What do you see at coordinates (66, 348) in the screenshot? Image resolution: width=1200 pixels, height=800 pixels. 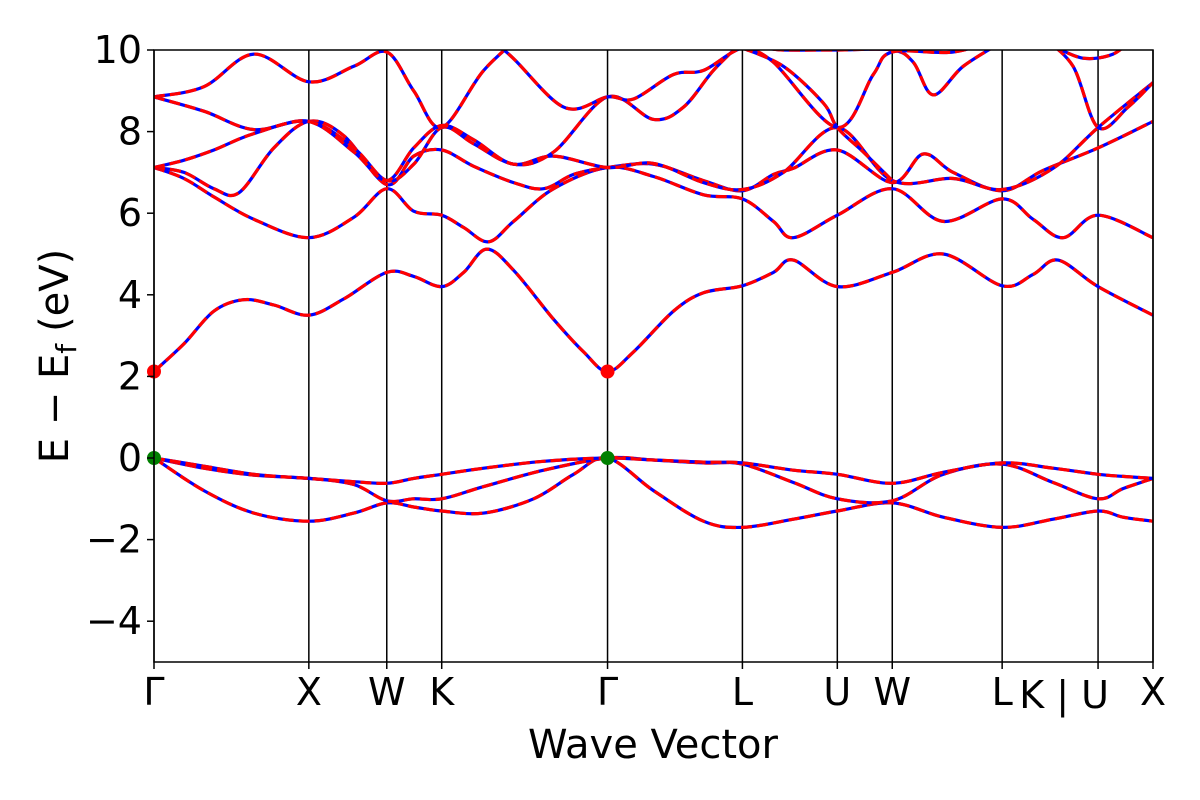 I see `y-axis-title-subscript: f` at bounding box center [66, 348].